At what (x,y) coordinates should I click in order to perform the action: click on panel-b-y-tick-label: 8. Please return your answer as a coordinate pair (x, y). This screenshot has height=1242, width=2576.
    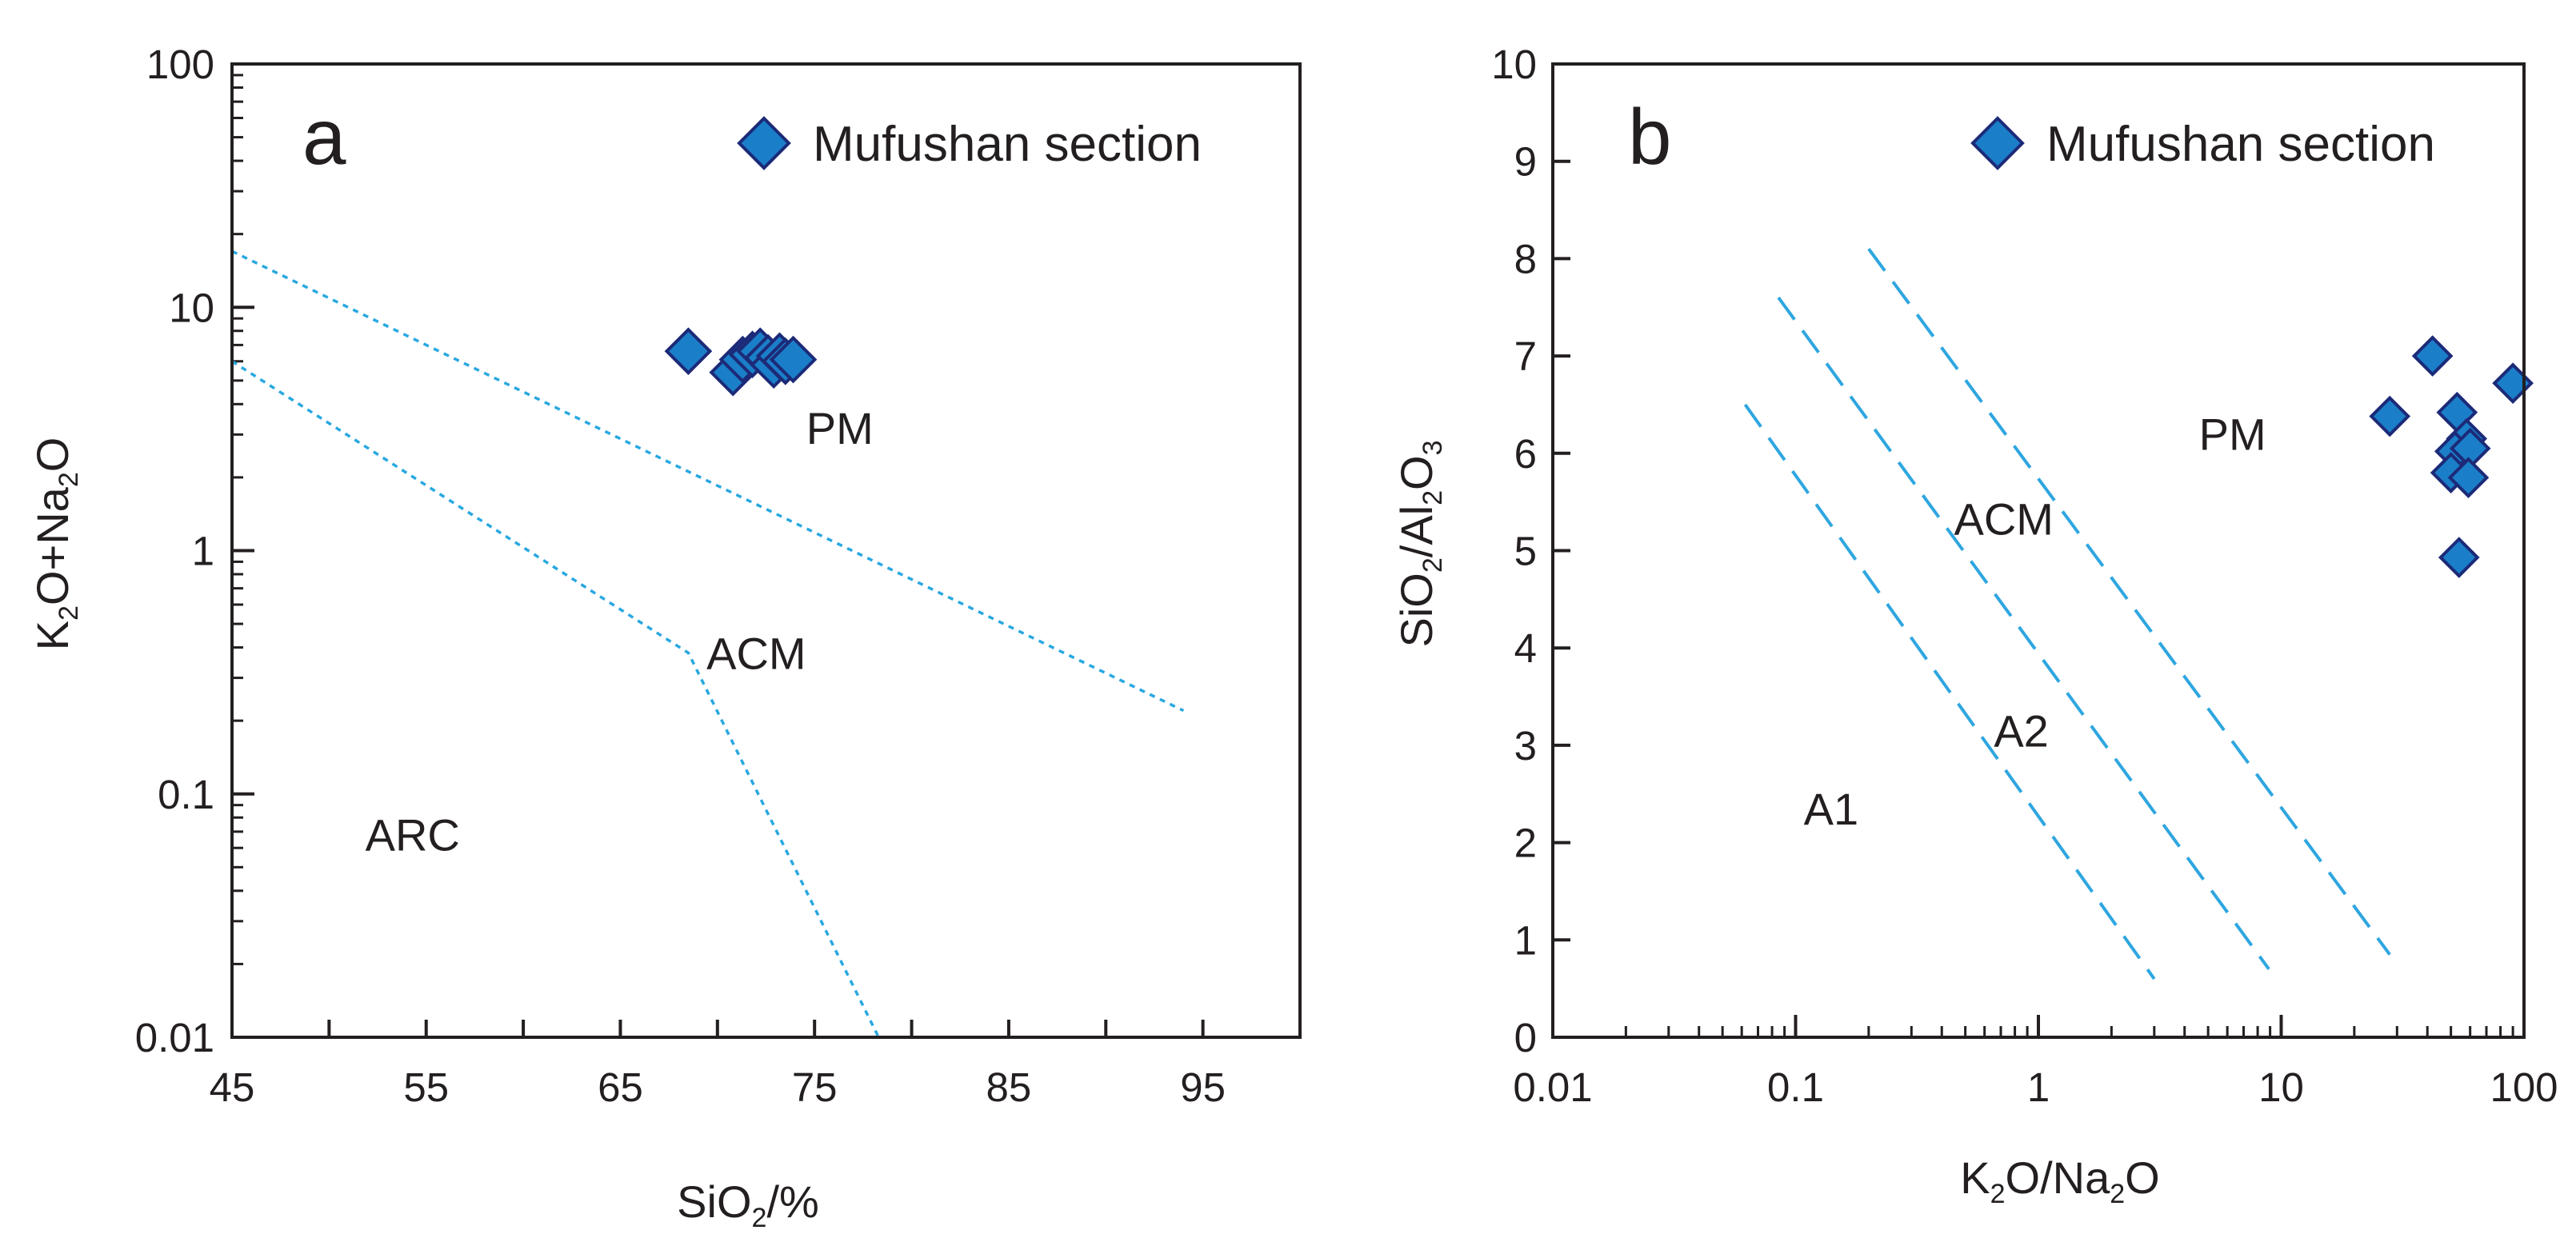
    Looking at the image, I should click on (1525, 259).